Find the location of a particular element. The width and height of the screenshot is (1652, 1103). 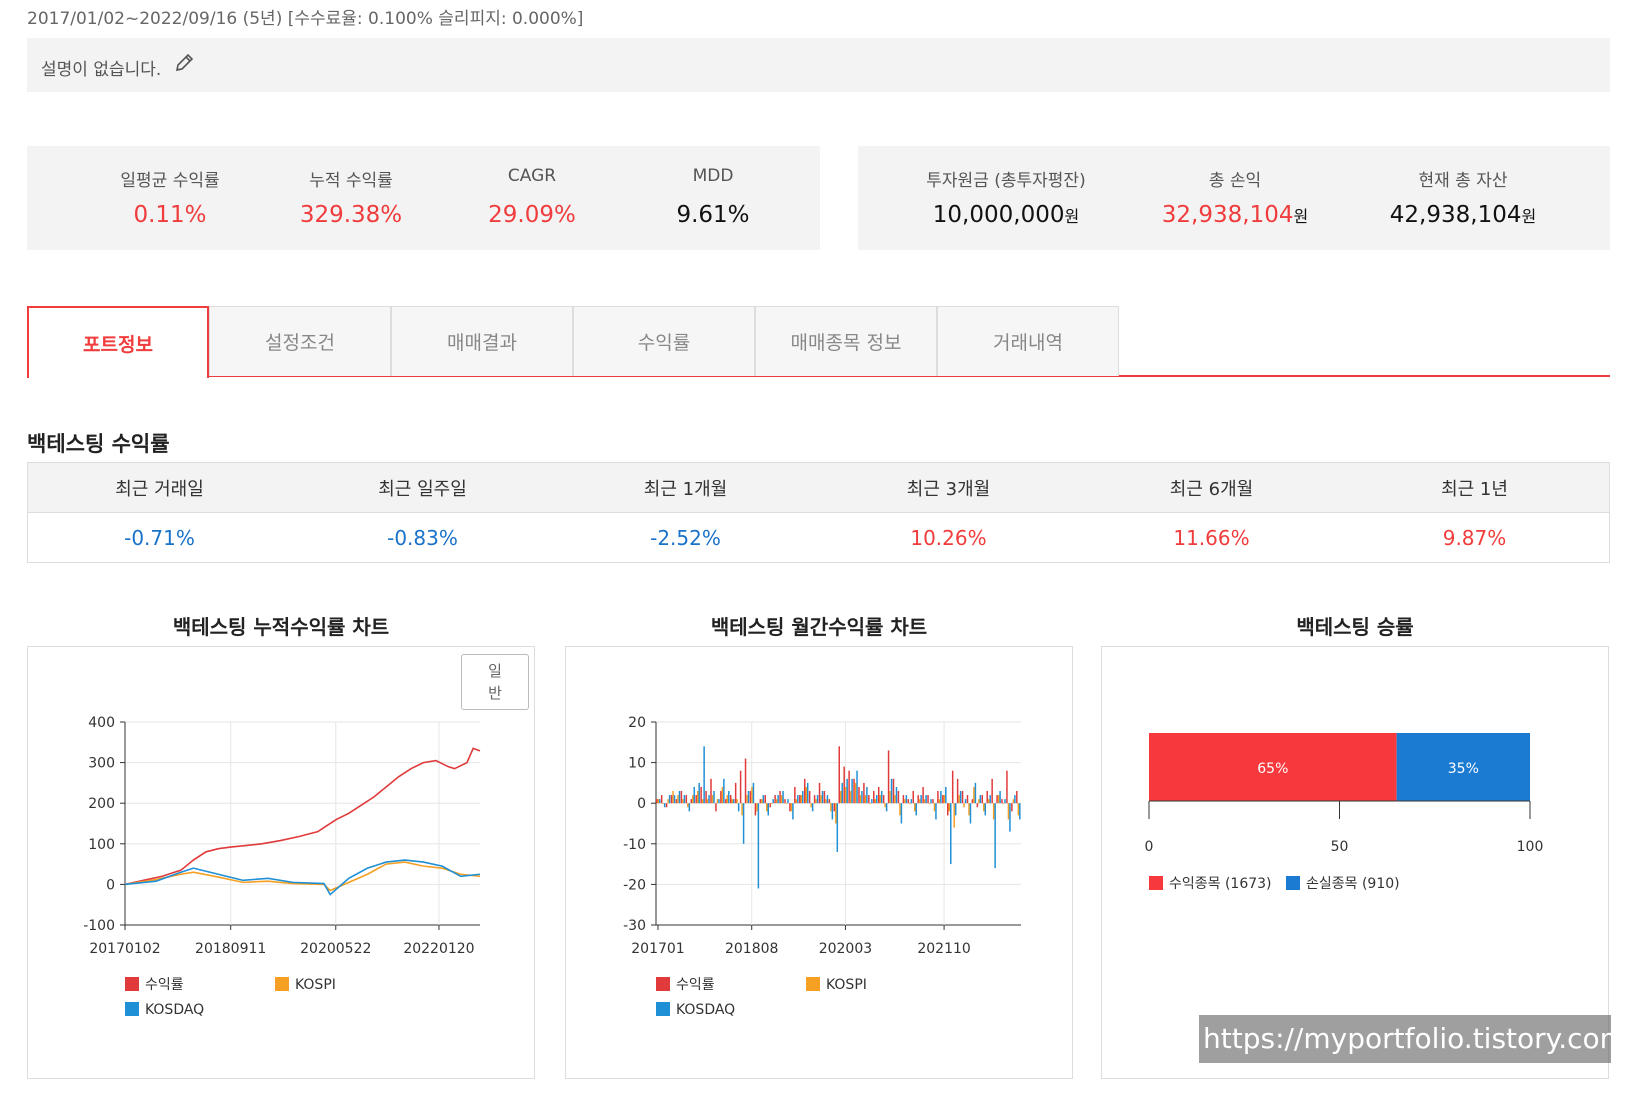

tab-settings: 설정조건 is located at coordinates (300, 341).